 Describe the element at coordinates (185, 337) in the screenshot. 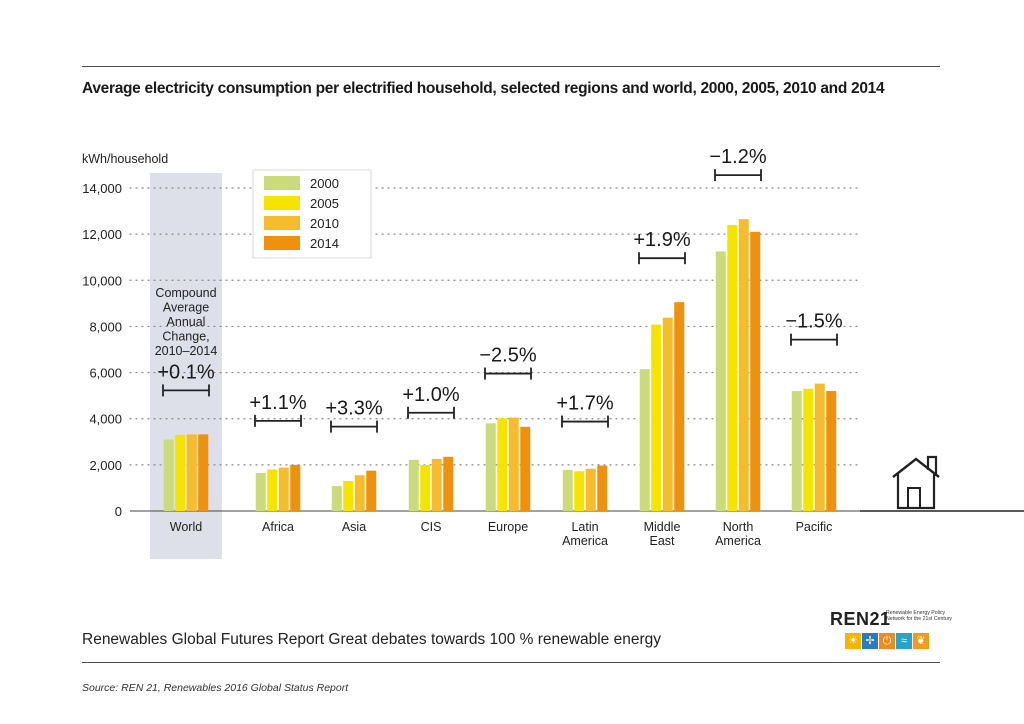

I see `world-annotation-line: Change,` at that location.